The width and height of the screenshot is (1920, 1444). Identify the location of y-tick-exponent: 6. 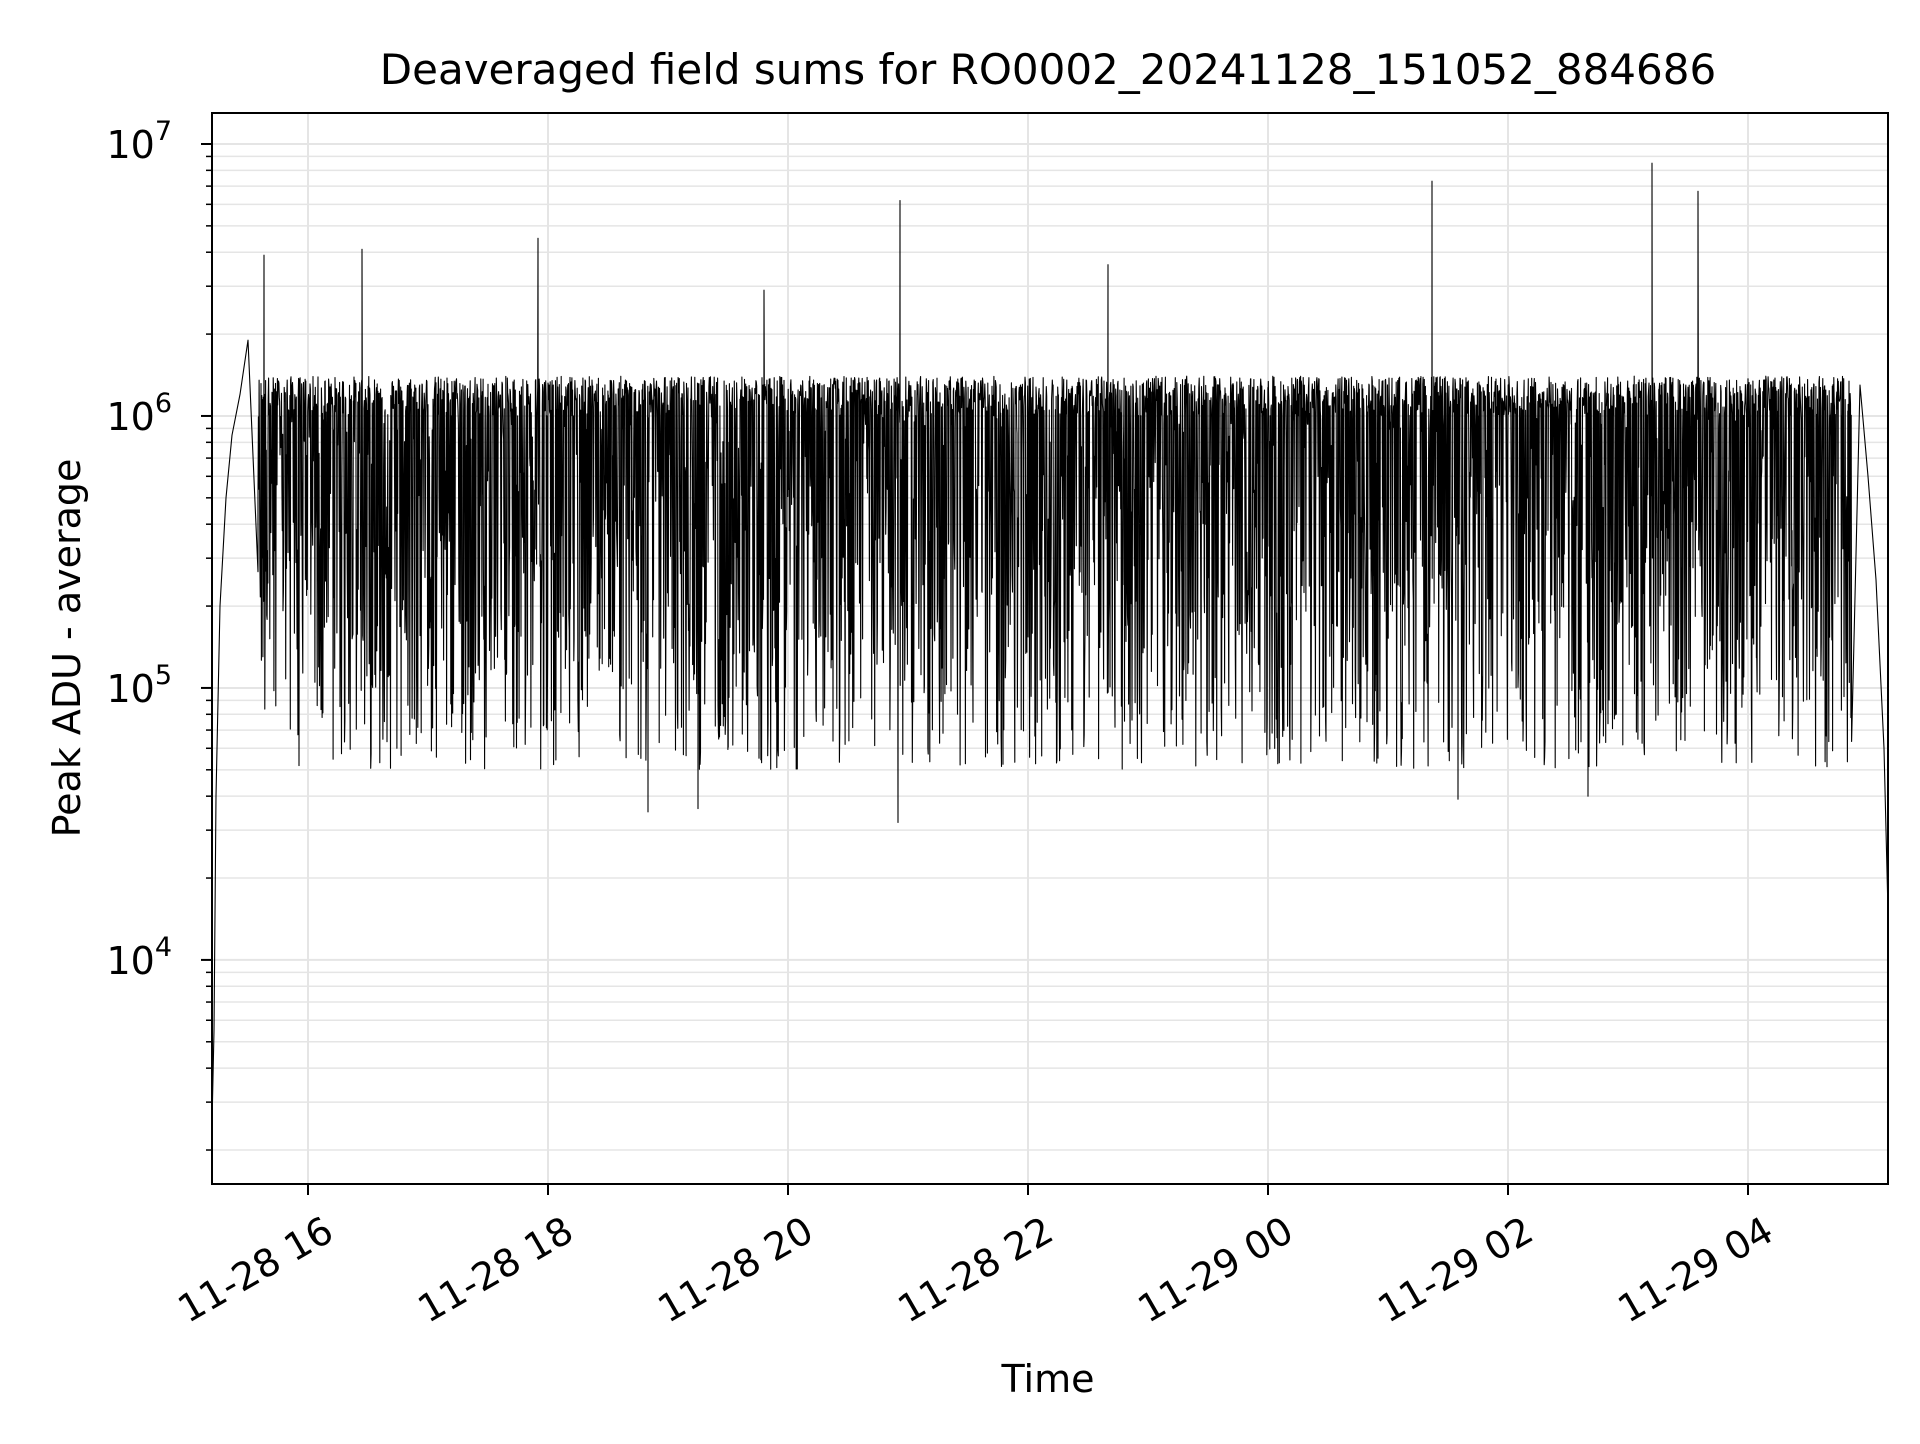
(163, 403).